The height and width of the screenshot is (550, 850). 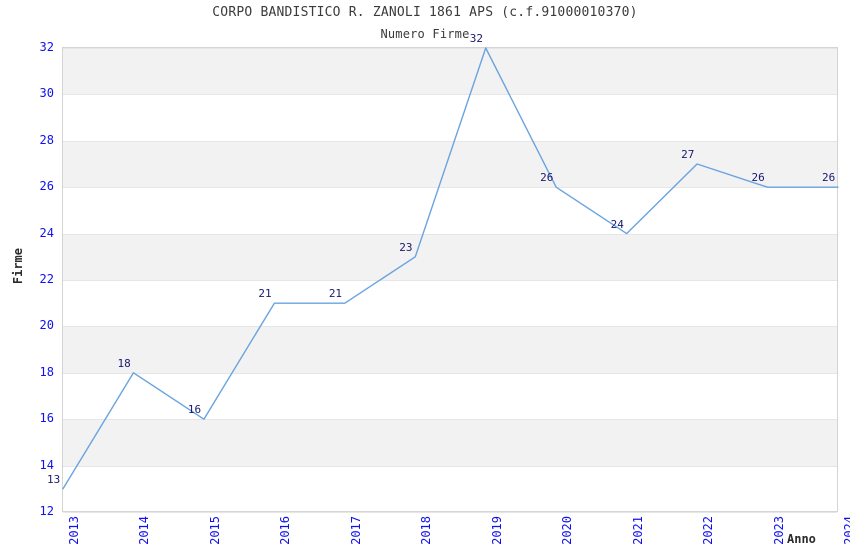 What do you see at coordinates (476, 38) in the screenshot?
I see `data-point-label: 32` at bounding box center [476, 38].